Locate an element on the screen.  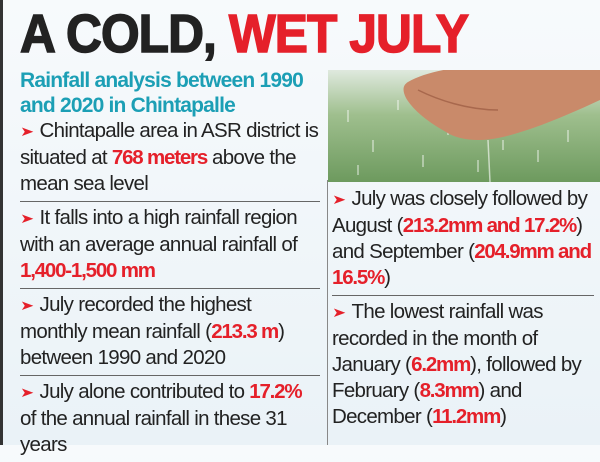
fact-text: ) between 1990 and 2020 is located at coordinates (152, 344).